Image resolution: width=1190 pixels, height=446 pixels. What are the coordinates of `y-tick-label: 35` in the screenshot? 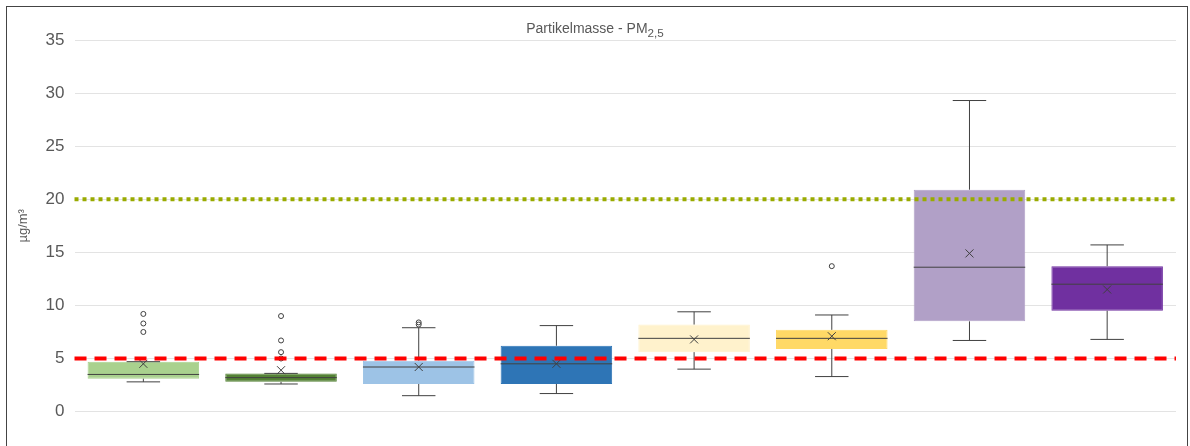 It's located at (55, 39).